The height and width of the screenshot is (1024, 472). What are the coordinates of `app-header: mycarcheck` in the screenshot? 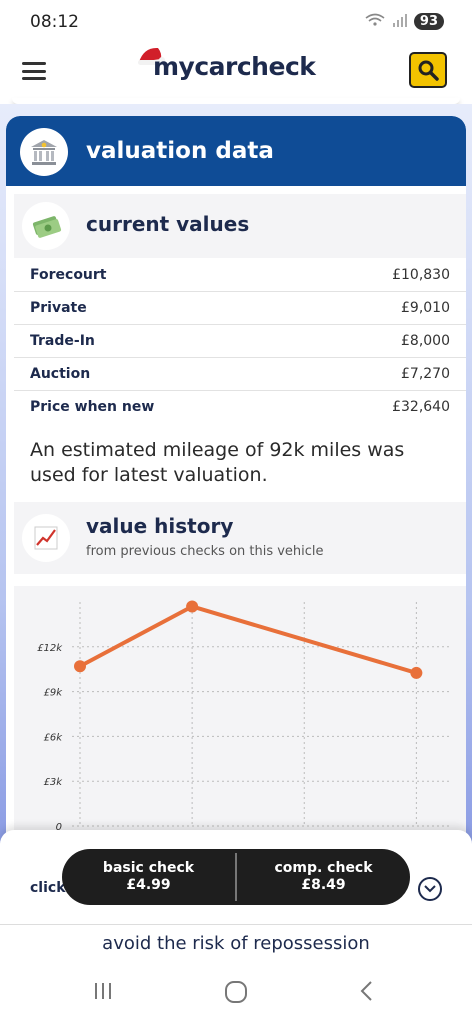 It's located at (236, 72).